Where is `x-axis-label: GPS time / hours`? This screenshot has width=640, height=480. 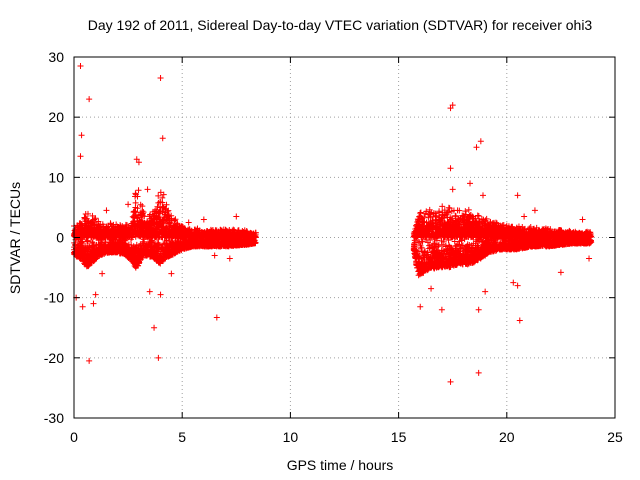 x-axis-label: GPS time / hours is located at coordinates (340, 465).